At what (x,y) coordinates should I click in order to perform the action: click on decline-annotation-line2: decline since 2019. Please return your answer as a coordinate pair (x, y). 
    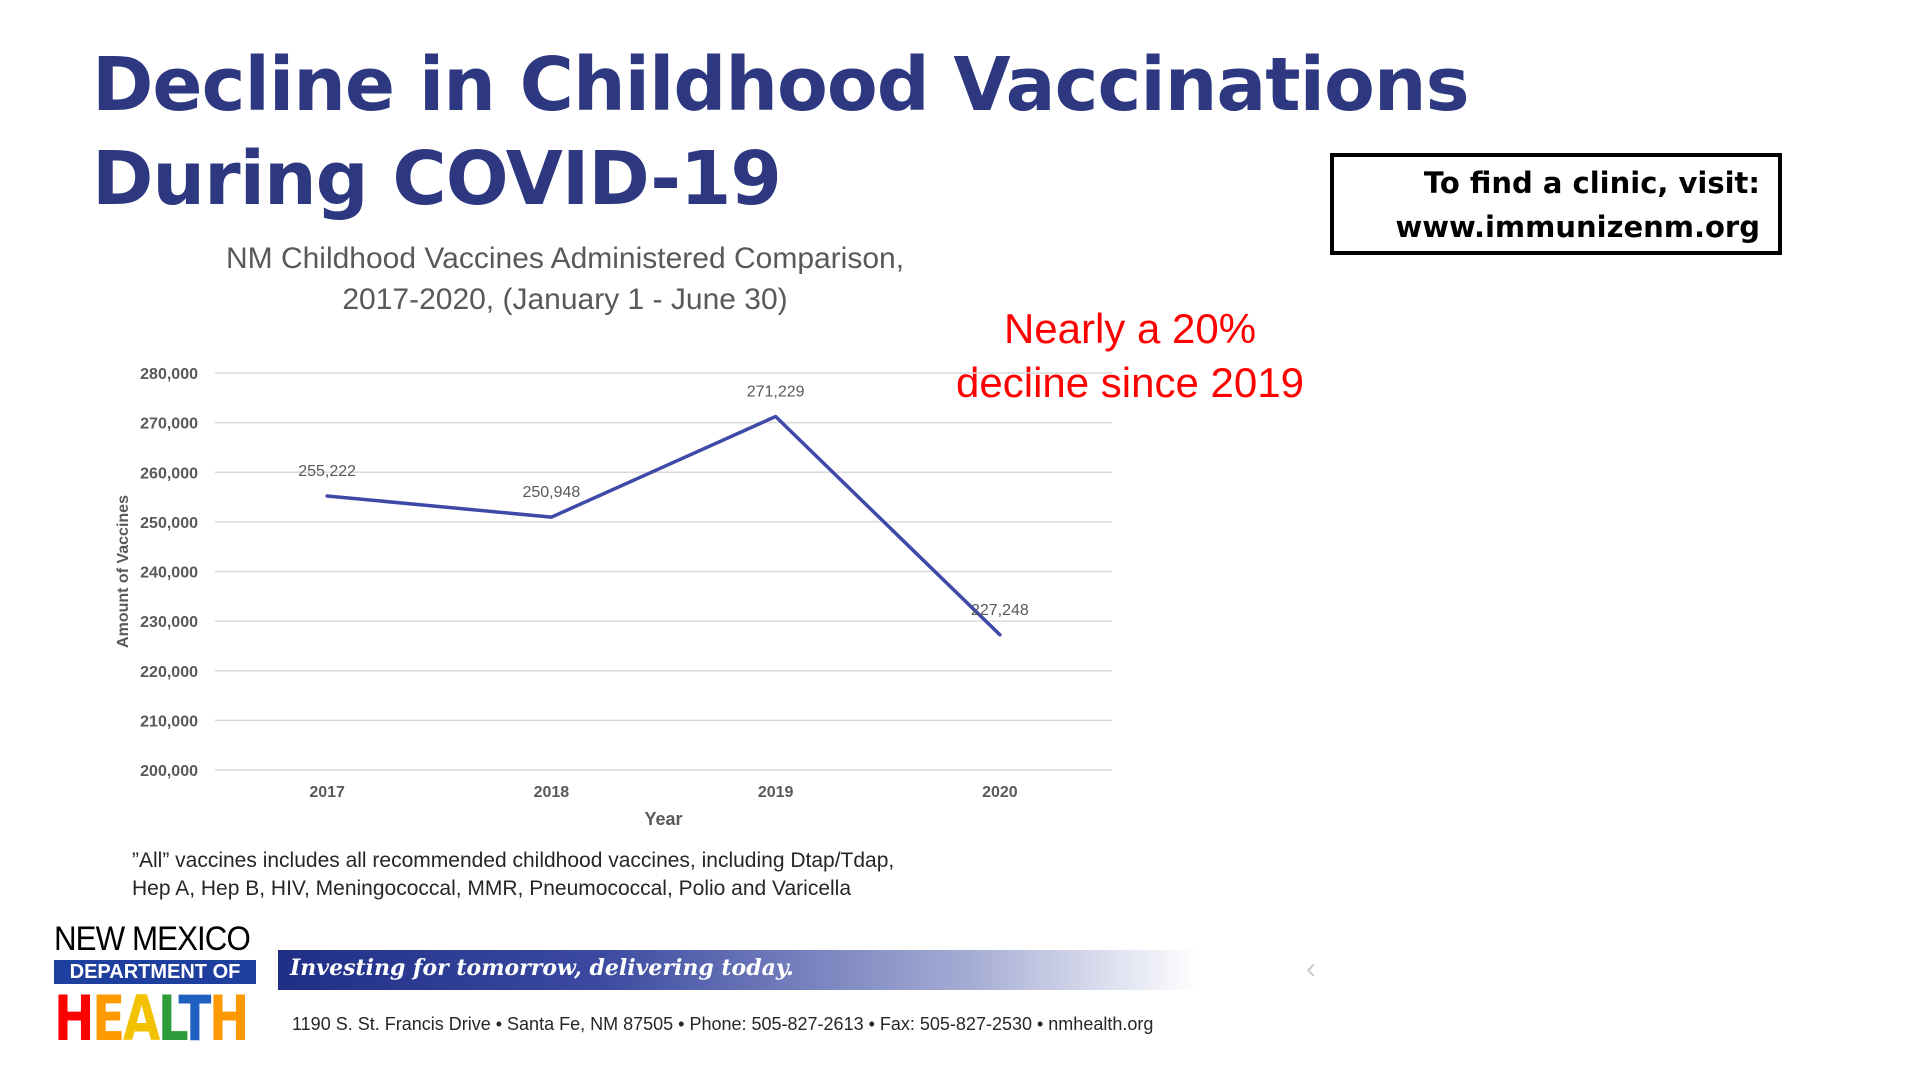
    Looking at the image, I should click on (1130, 382).